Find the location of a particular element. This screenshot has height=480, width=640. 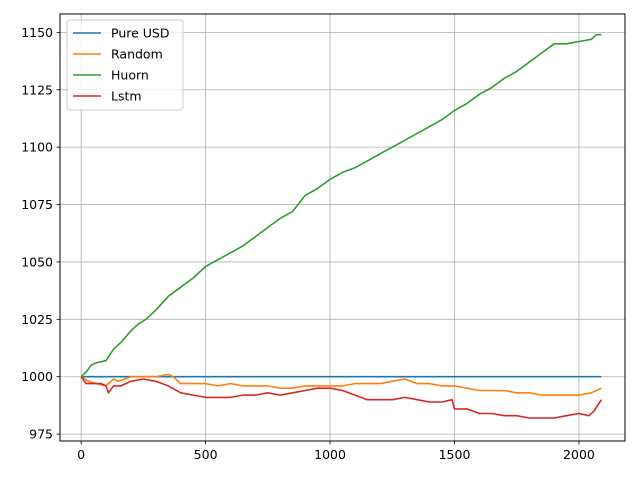

x-tick-label: 1500 is located at coordinates (455, 454).